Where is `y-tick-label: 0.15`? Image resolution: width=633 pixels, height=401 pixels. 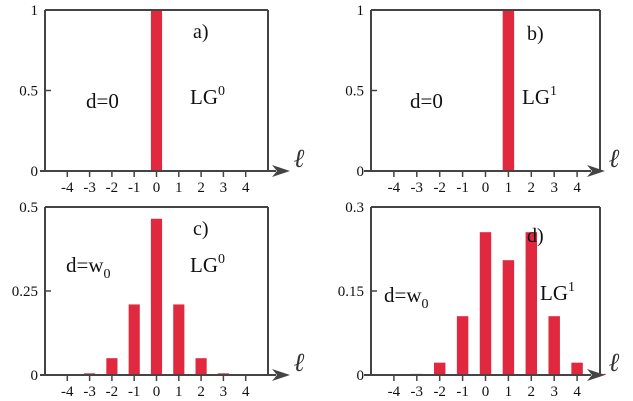 y-tick-label: 0.15 is located at coordinates (351, 292).